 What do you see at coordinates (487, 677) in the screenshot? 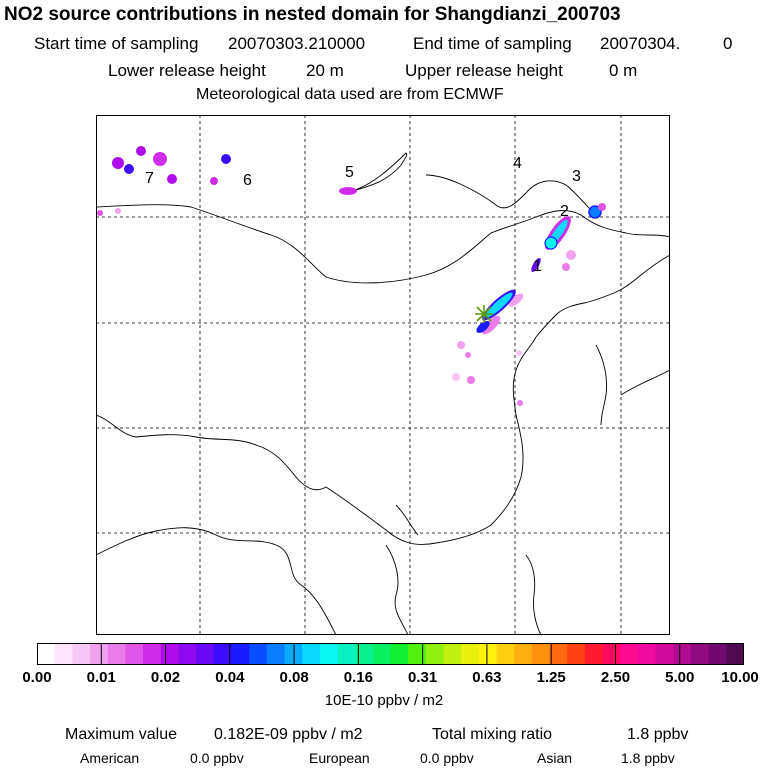
I see `legend-tick-label: 0.63` at bounding box center [487, 677].